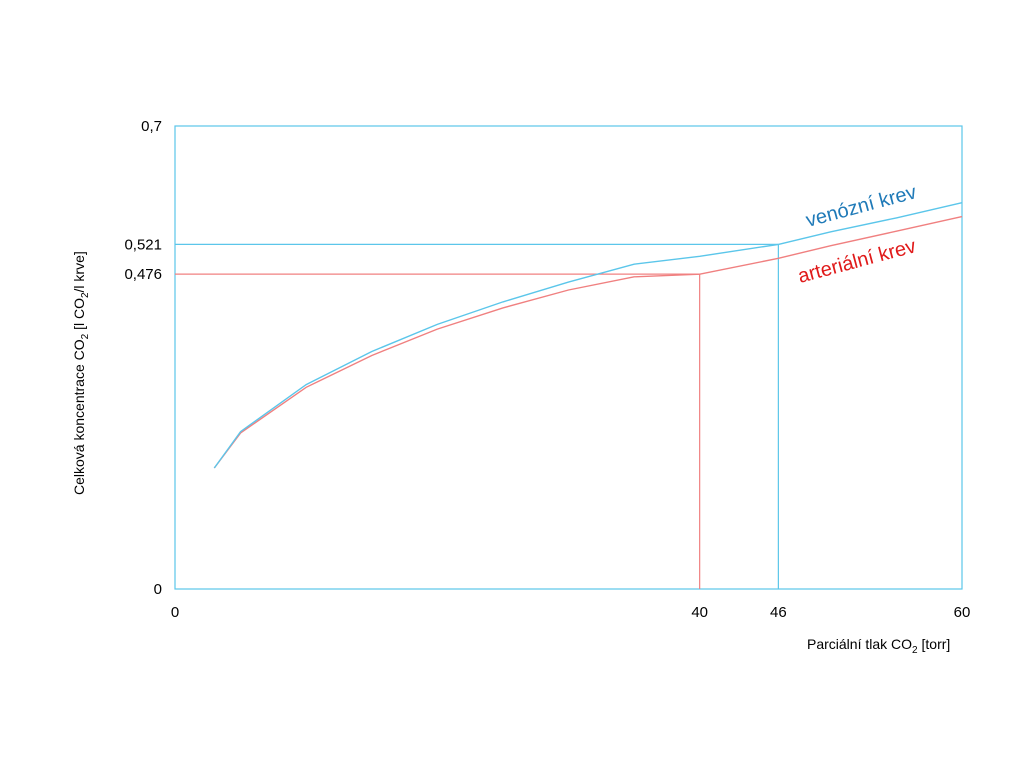 The image size is (1024, 768). I want to click on x-tick-label: 60, so click(962, 612).